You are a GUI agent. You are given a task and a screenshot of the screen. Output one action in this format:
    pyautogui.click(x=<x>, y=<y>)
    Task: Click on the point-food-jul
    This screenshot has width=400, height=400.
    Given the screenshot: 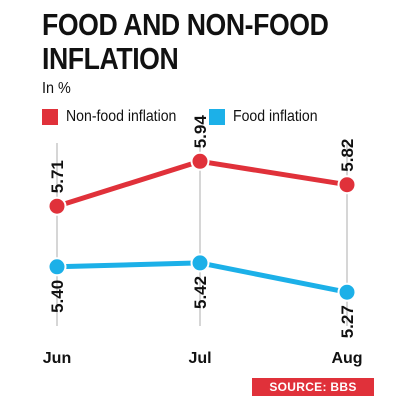 What is the action you would take?
    pyautogui.click(x=200, y=263)
    